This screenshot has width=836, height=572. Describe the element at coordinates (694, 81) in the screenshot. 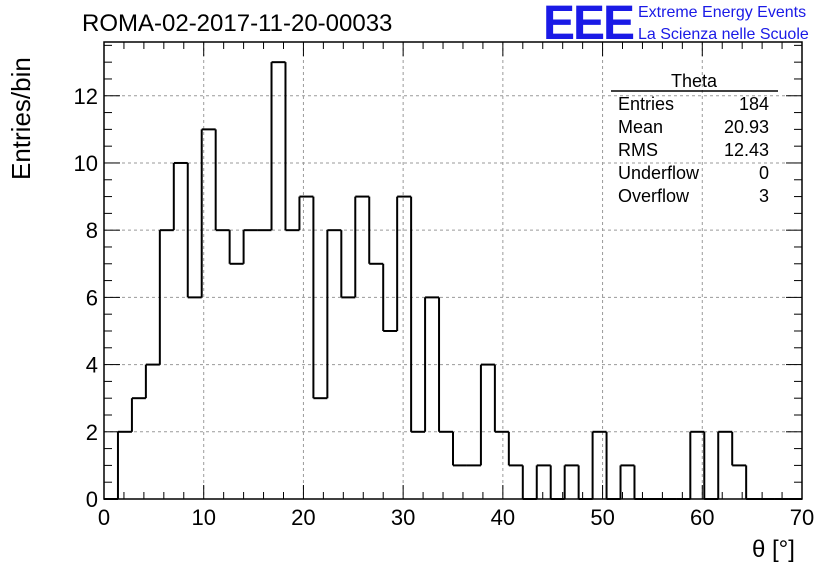

I see `stats-title: Theta` at that location.